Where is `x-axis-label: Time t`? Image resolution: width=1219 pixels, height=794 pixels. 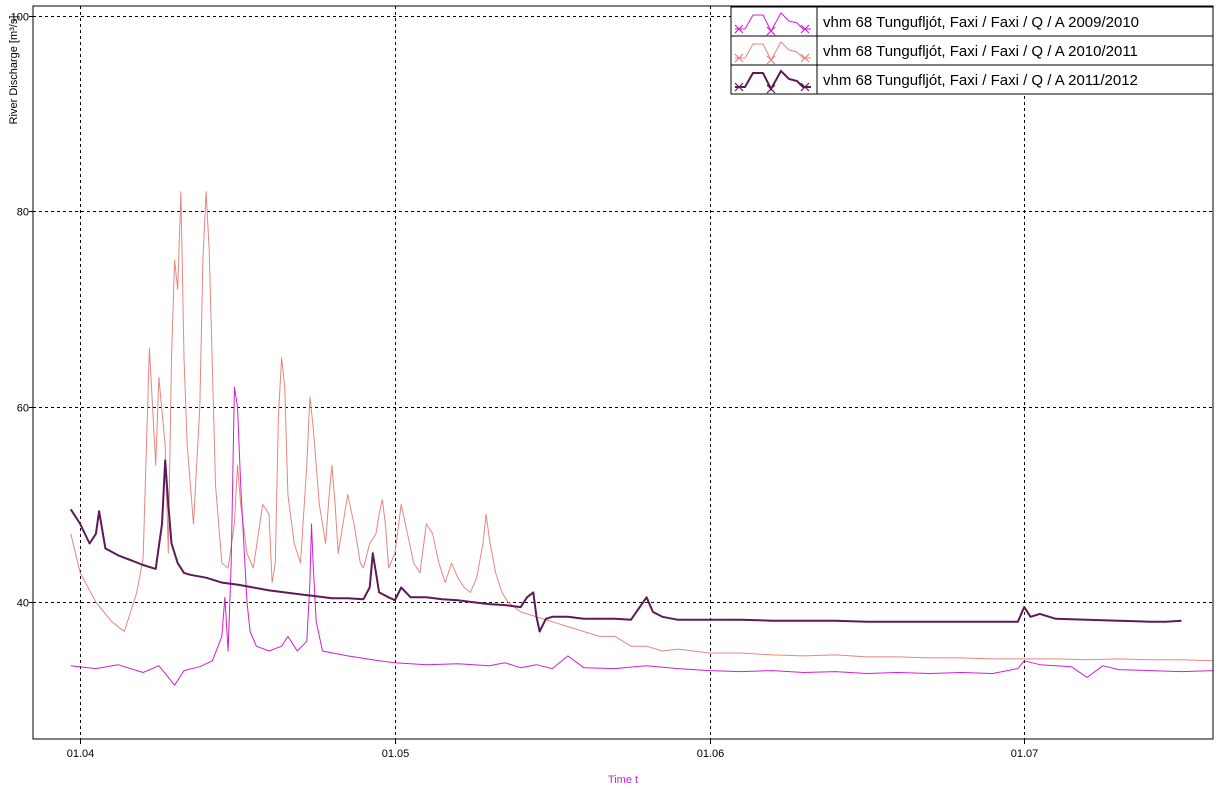
x-axis-label: Time t is located at coordinates (623, 780).